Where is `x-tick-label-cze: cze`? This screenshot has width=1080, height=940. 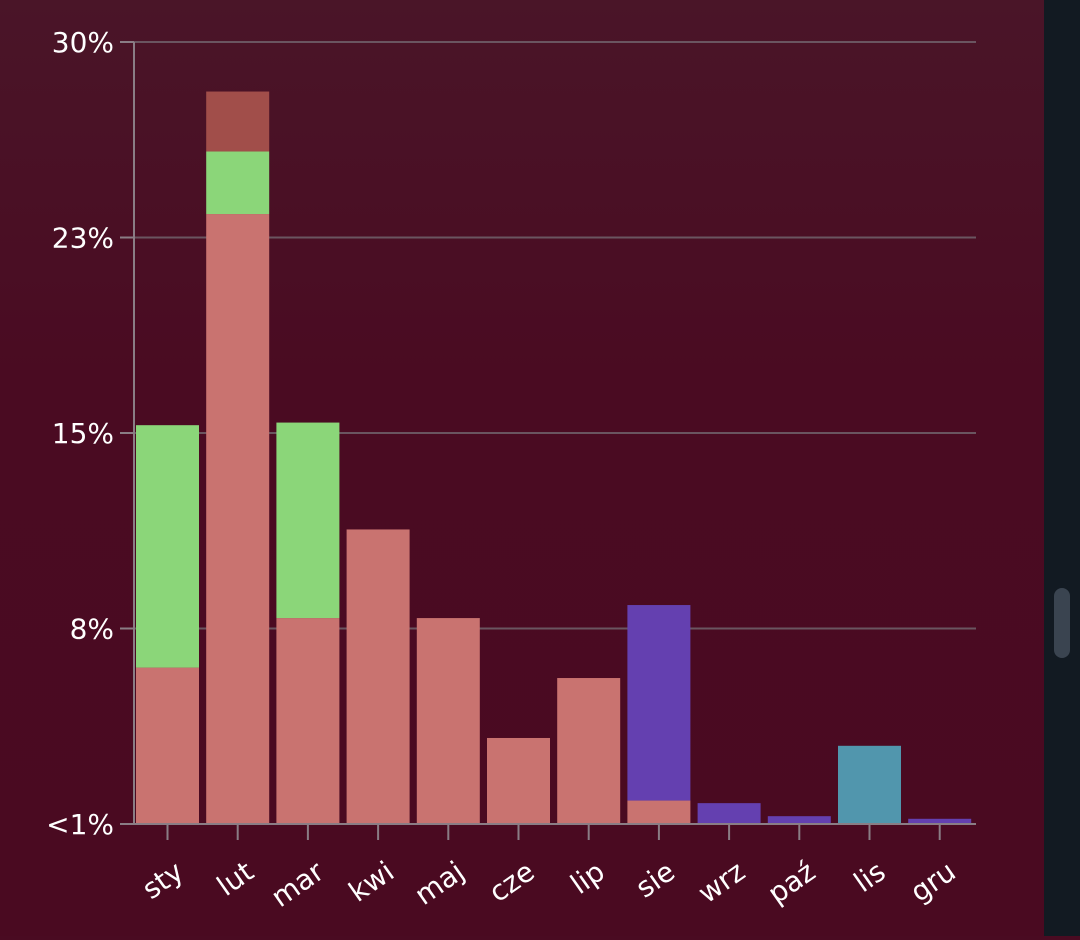
x-tick-label-cze: cze is located at coordinates (512, 882).